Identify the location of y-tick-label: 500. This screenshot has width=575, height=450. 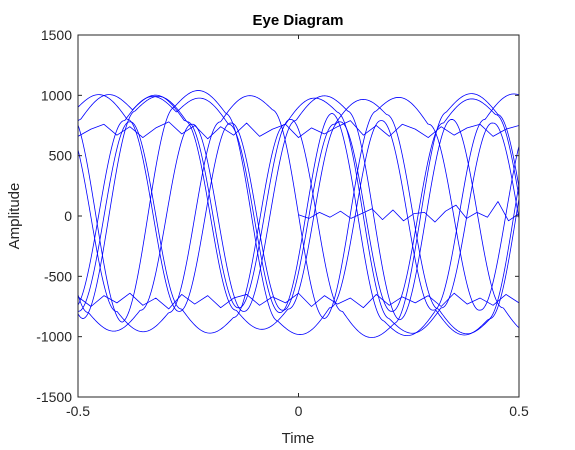
(61, 156).